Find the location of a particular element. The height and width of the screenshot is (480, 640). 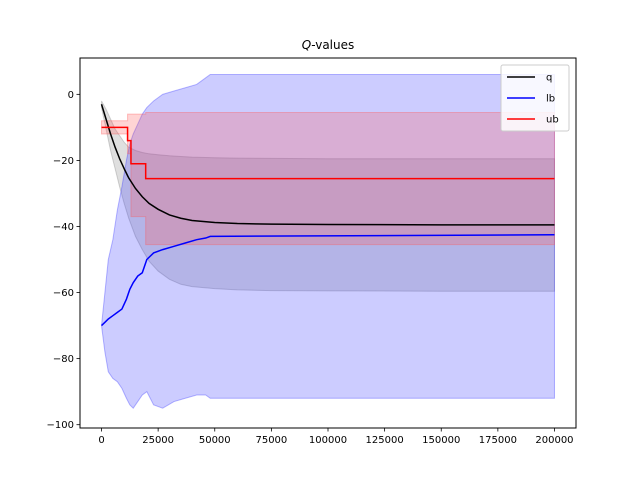

x-tick-label: 100000 is located at coordinates (328, 440).